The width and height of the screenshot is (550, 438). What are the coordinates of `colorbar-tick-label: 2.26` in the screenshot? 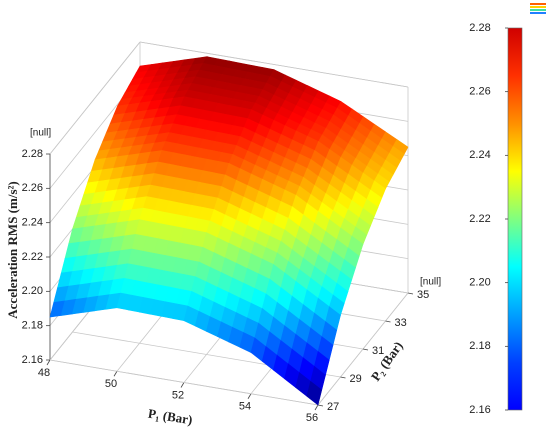 It's located at (479, 92).